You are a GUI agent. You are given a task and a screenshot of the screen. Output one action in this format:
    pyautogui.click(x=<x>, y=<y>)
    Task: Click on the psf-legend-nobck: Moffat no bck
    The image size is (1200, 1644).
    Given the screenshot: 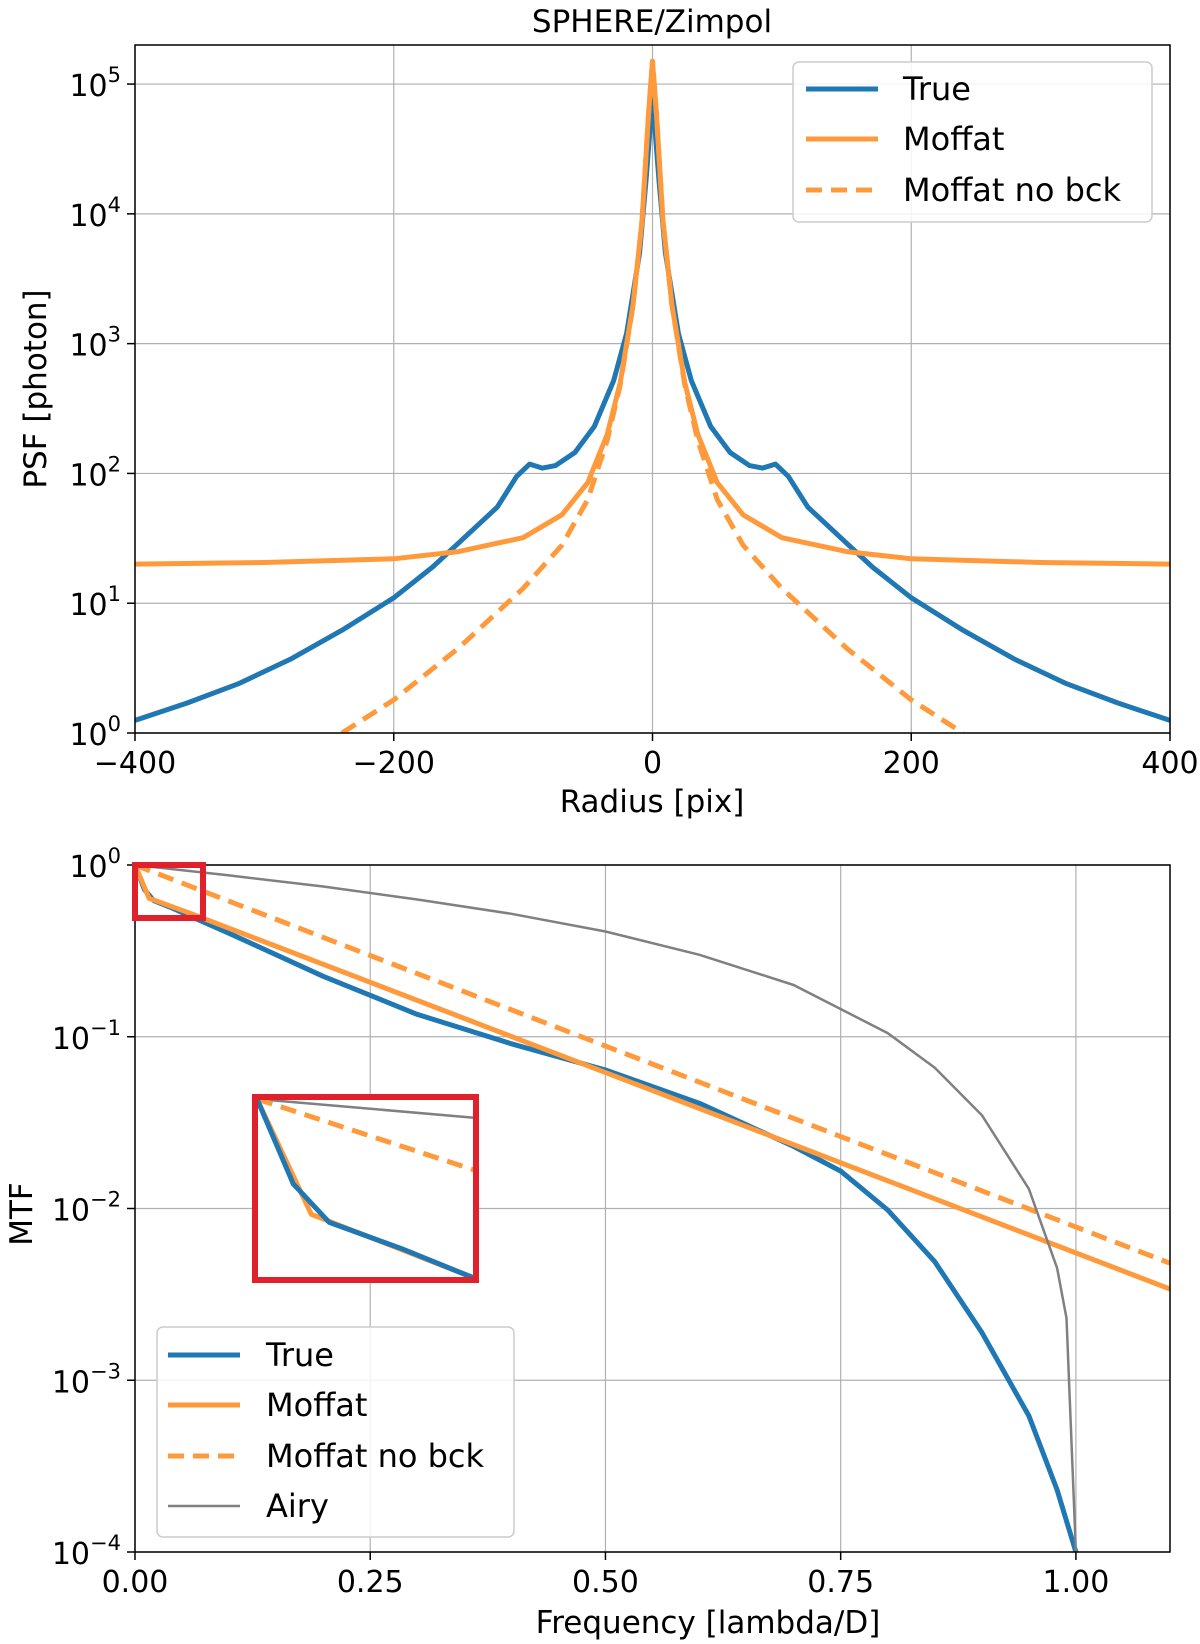 What is the action you would take?
    pyautogui.click(x=1012, y=190)
    